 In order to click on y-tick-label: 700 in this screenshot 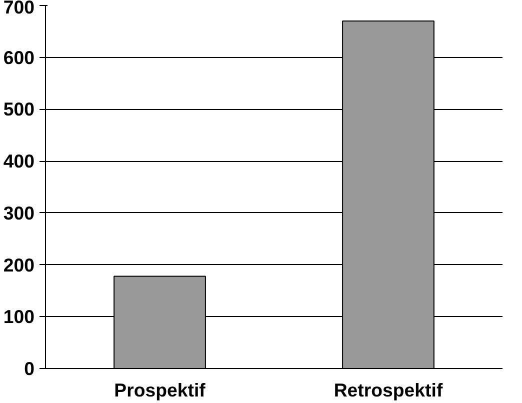, I will do `click(19, 9)`.